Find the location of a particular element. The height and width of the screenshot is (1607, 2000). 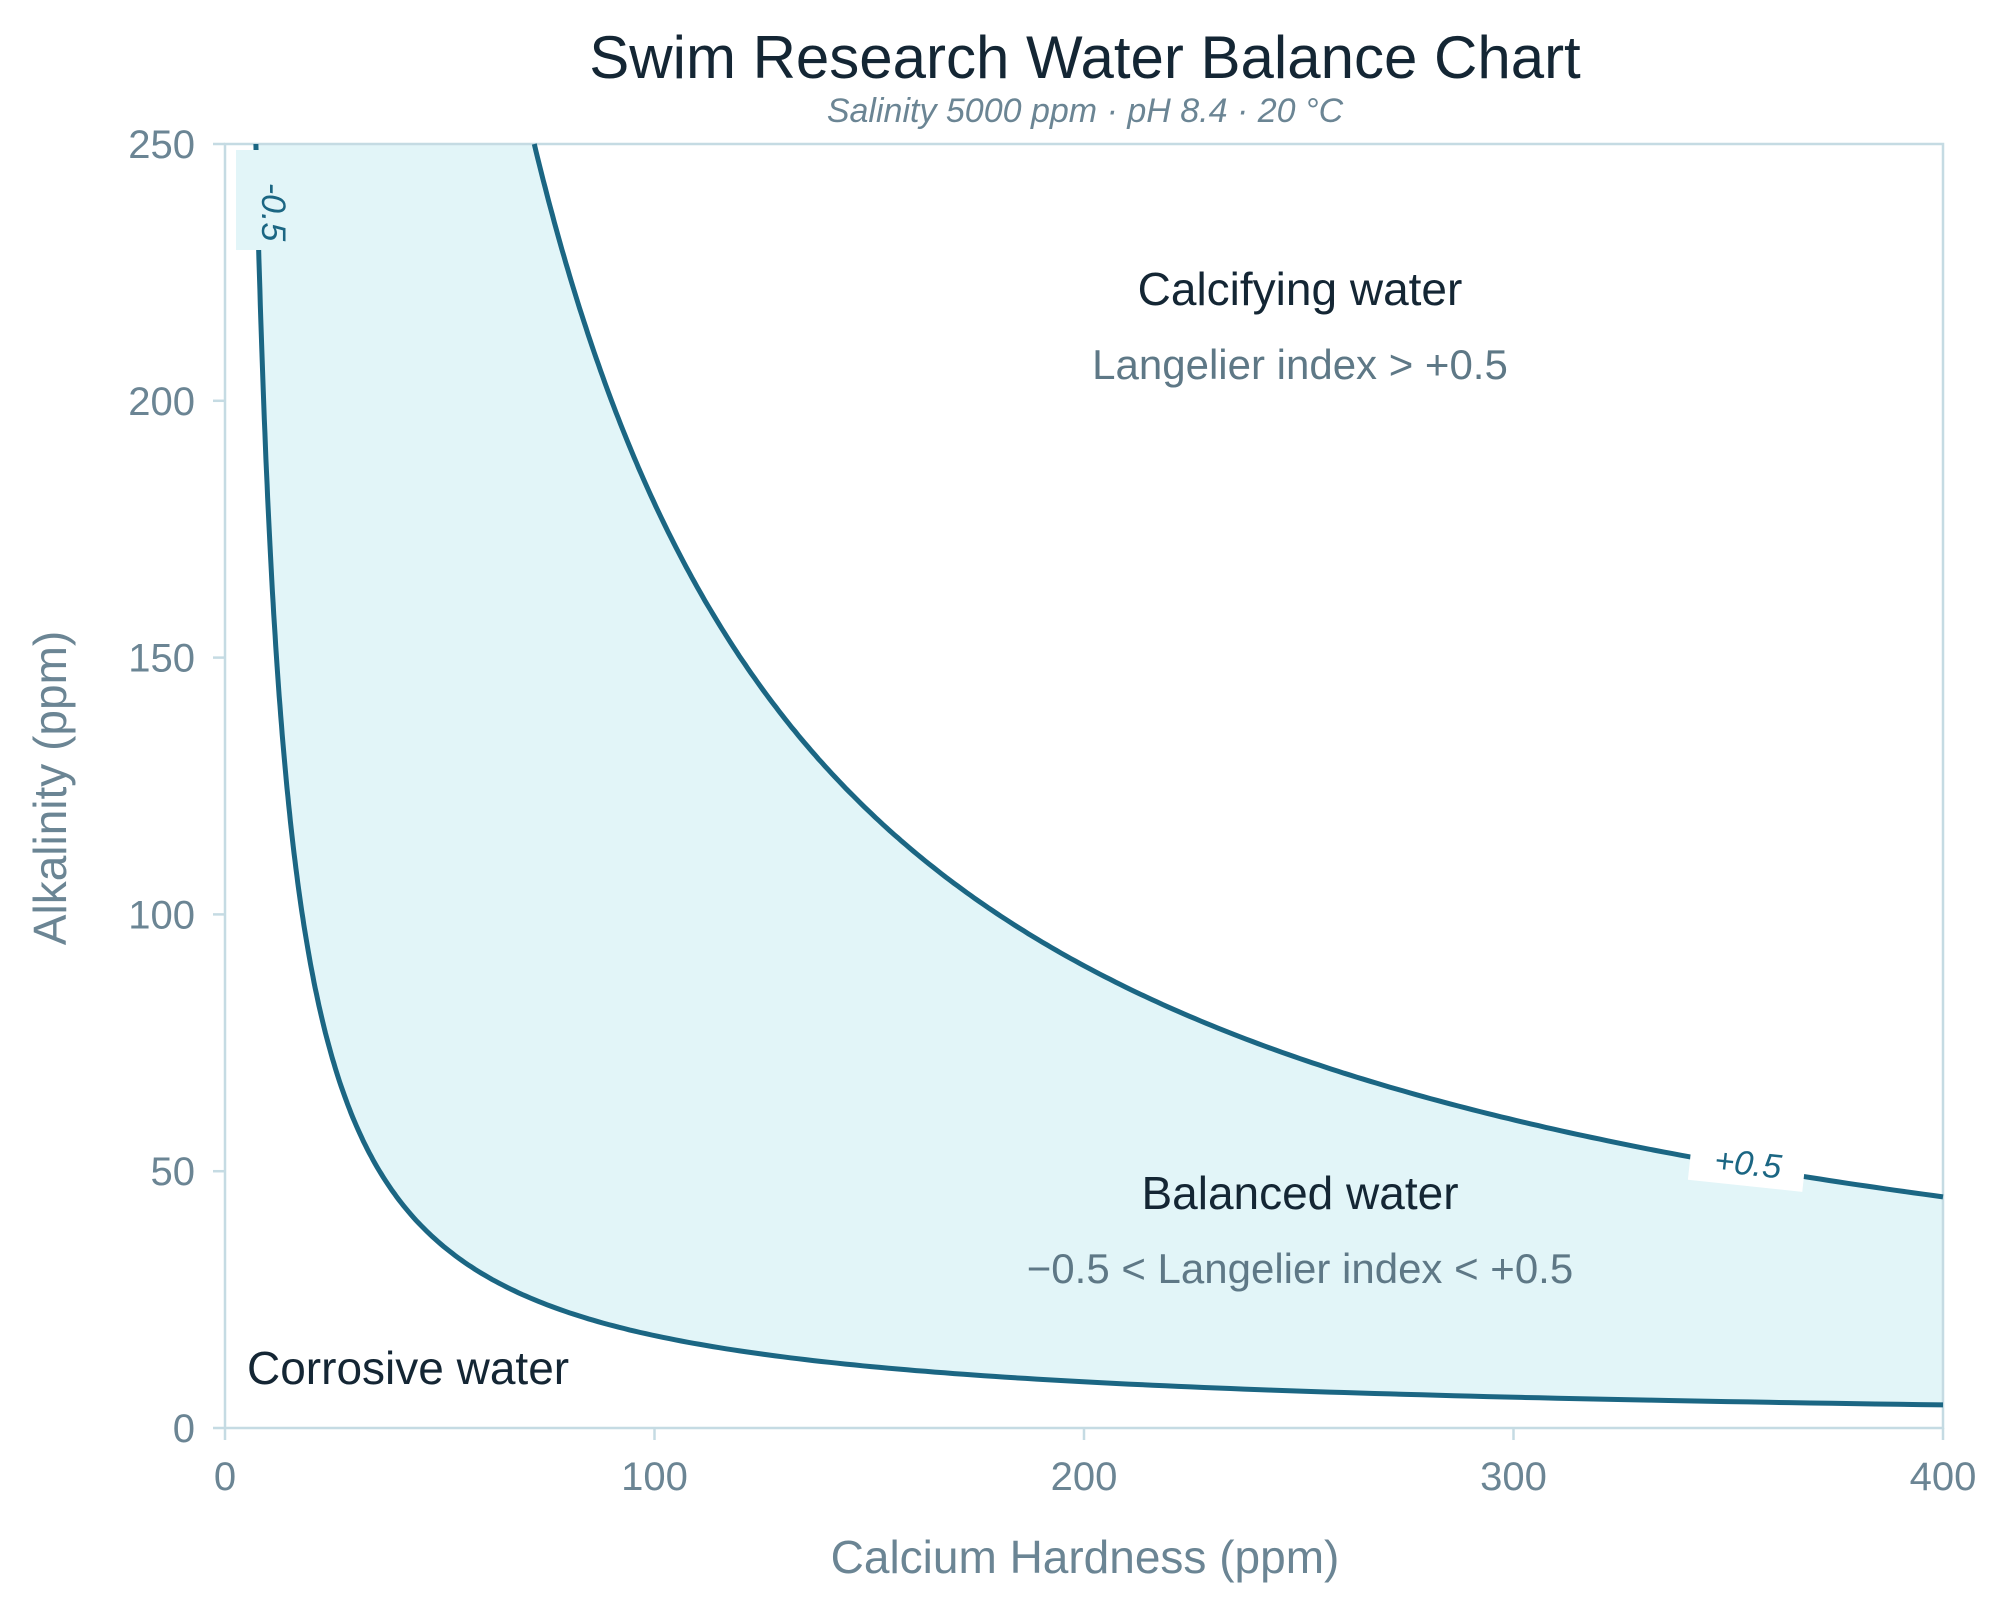

curve-label-plus-0-5: +0.5 is located at coordinates (1748, 1164).